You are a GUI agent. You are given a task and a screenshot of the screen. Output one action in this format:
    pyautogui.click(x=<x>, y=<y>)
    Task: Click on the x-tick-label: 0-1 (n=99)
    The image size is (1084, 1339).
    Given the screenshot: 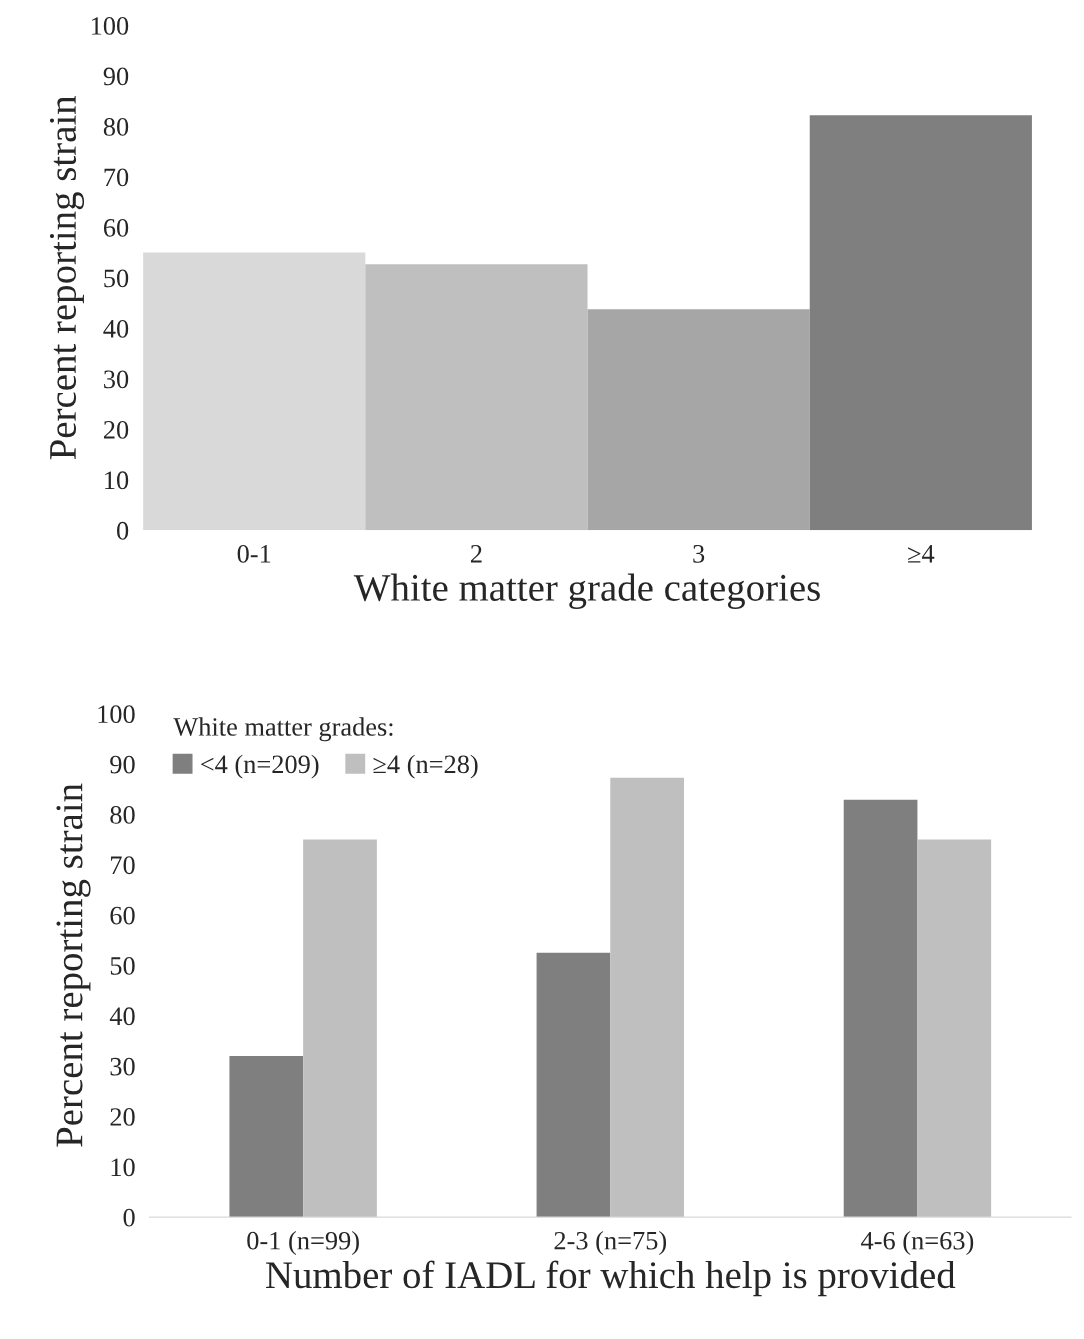 What is the action you would take?
    pyautogui.click(x=303, y=1243)
    